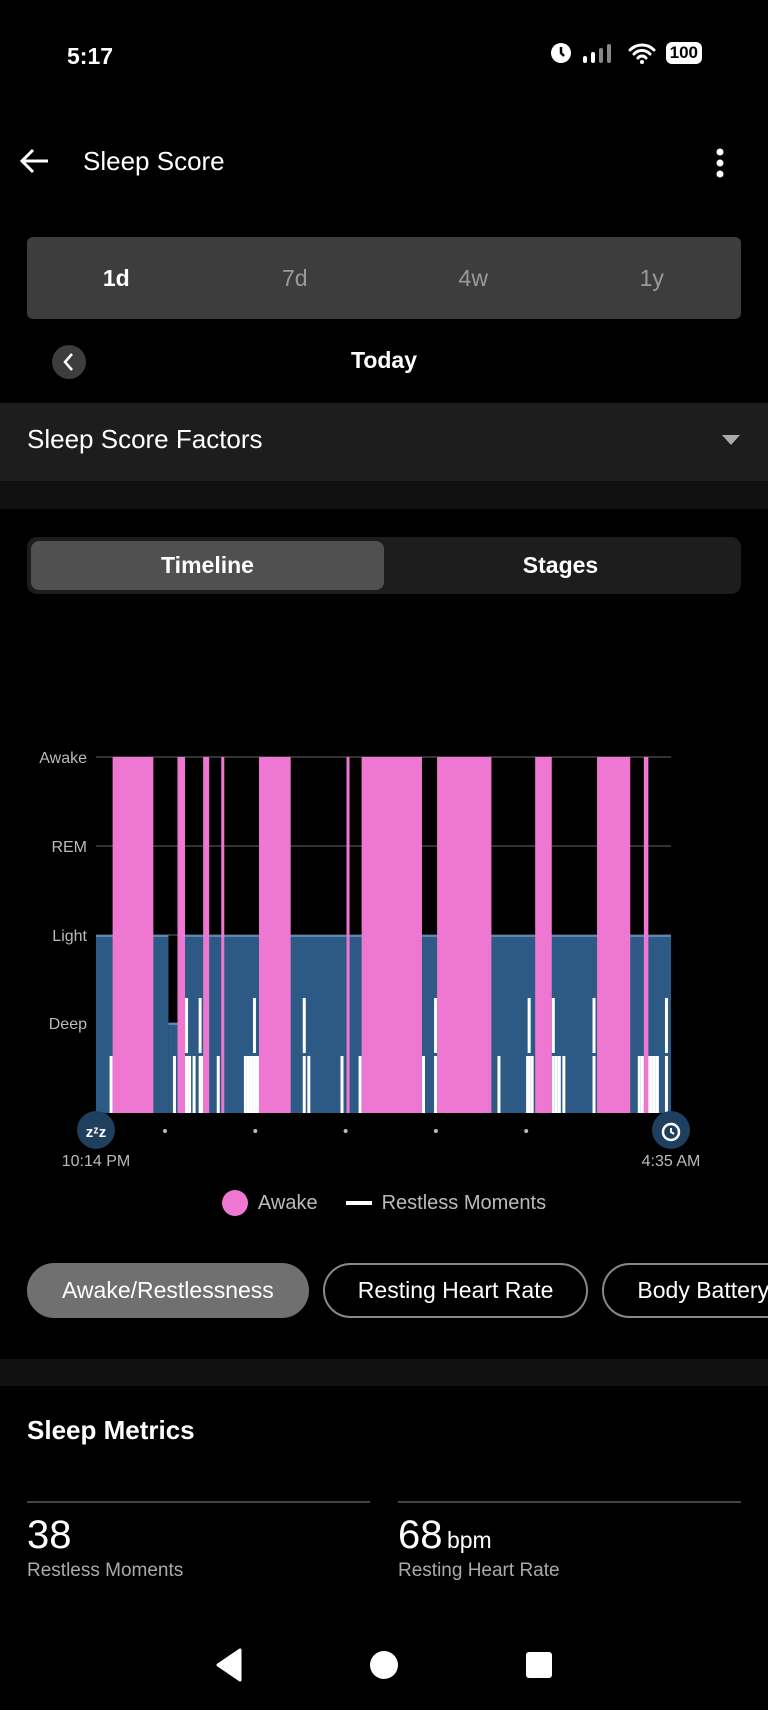  Describe the element at coordinates (287, 1202) in the screenshot. I see `legend-awake-label: Awake` at that location.